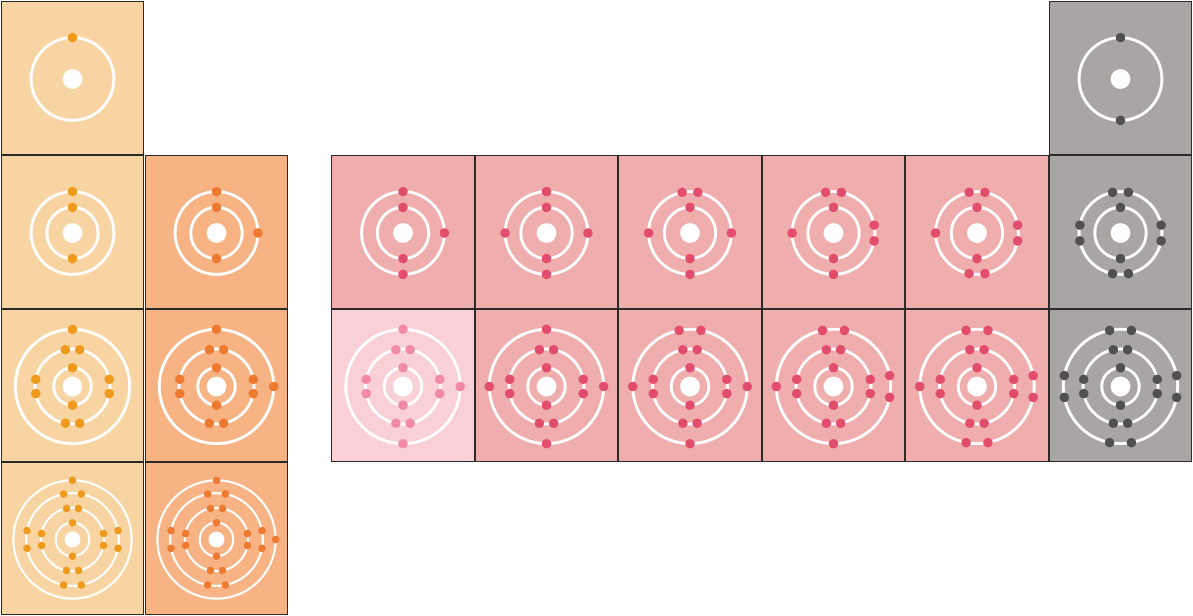 Image resolution: width=1193 pixels, height=616 pixels. What do you see at coordinates (405, 233) in the screenshot?
I see `cell-b-atom` at bounding box center [405, 233].